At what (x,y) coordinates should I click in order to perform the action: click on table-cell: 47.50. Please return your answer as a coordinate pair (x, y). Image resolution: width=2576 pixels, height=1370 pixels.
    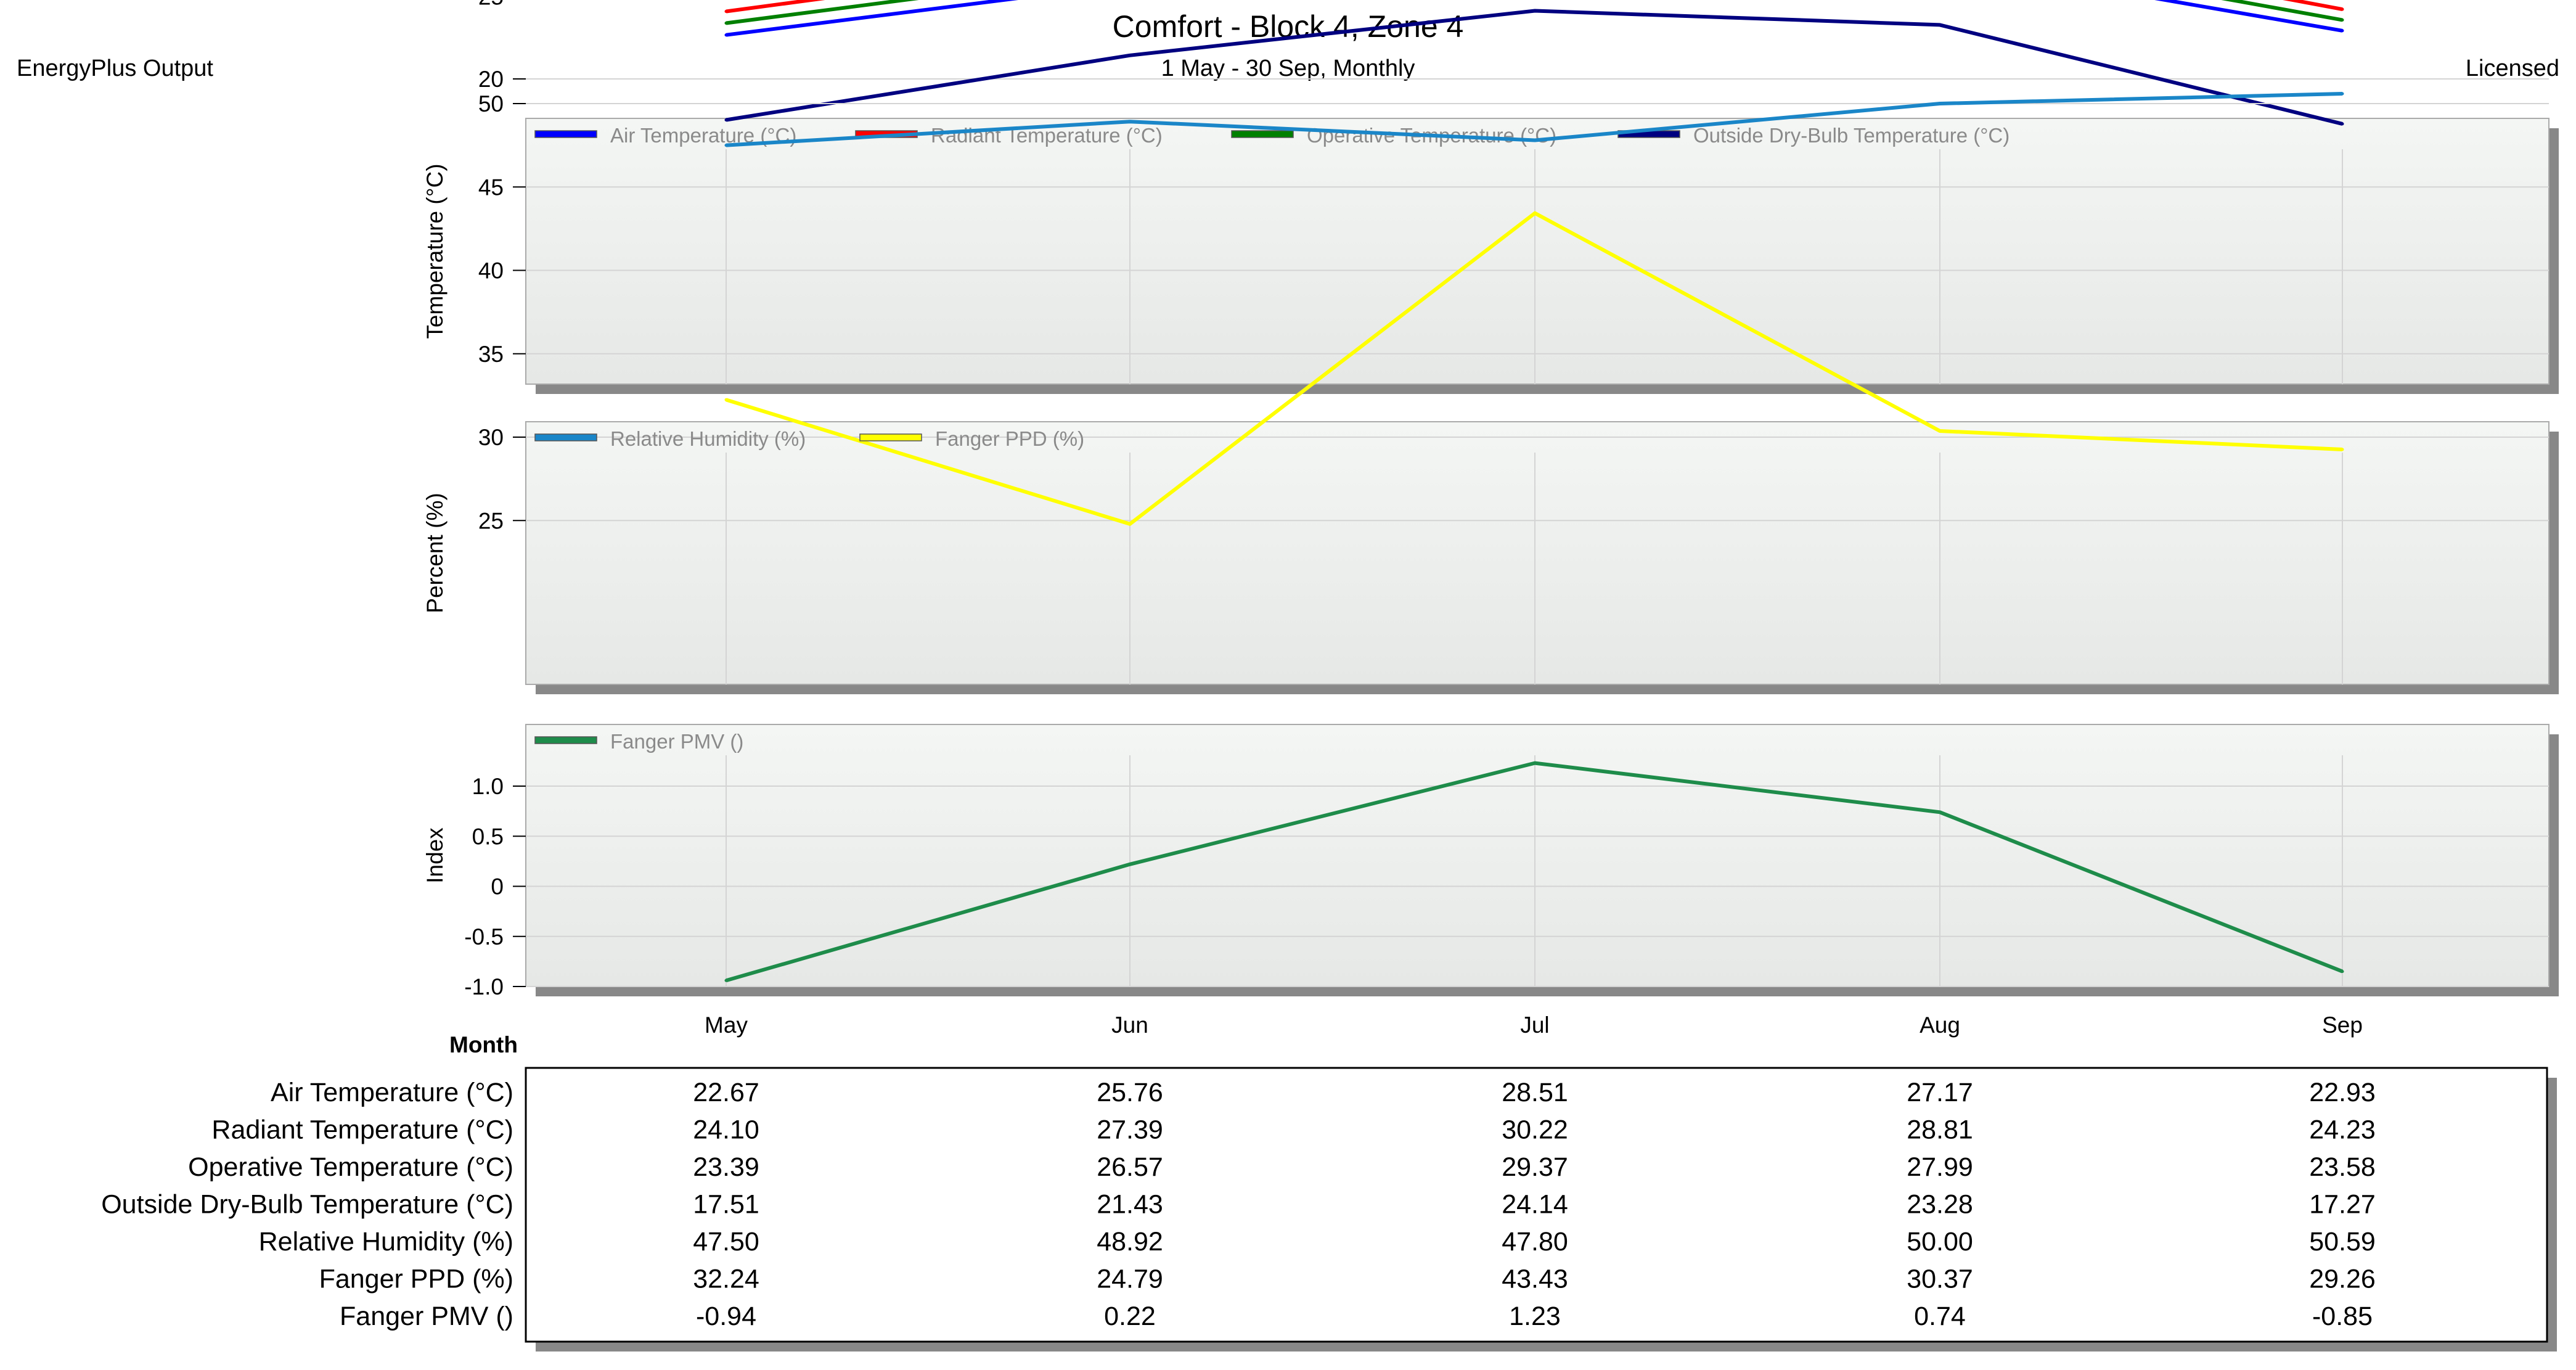
    Looking at the image, I should click on (726, 1242).